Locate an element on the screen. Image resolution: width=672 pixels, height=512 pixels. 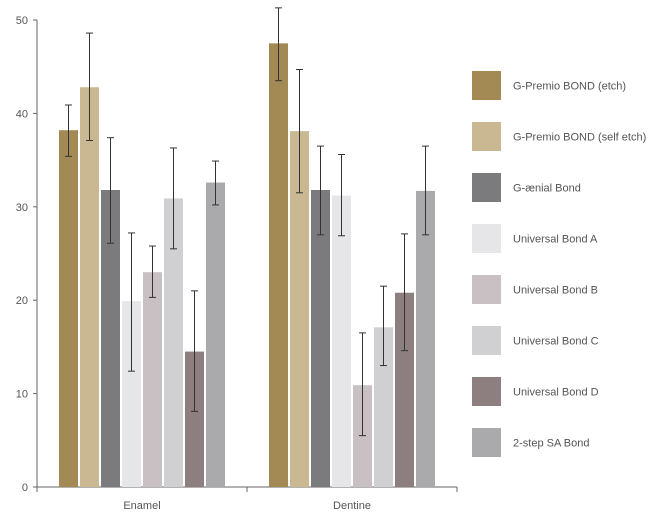
legend-label: Universal Bond C is located at coordinates (556, 342).